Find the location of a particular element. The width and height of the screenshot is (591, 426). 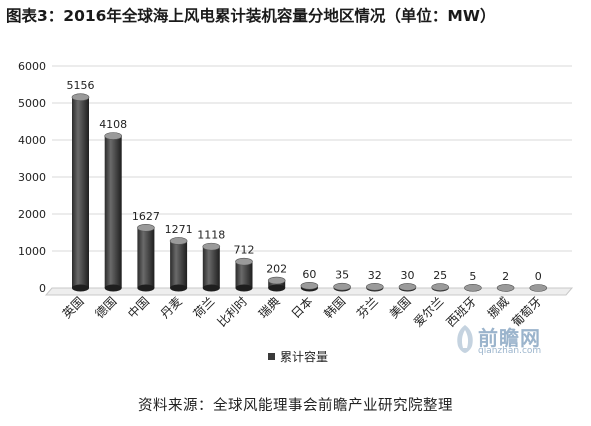

y-tick-label: 0 is located at coordinates (42, 288).